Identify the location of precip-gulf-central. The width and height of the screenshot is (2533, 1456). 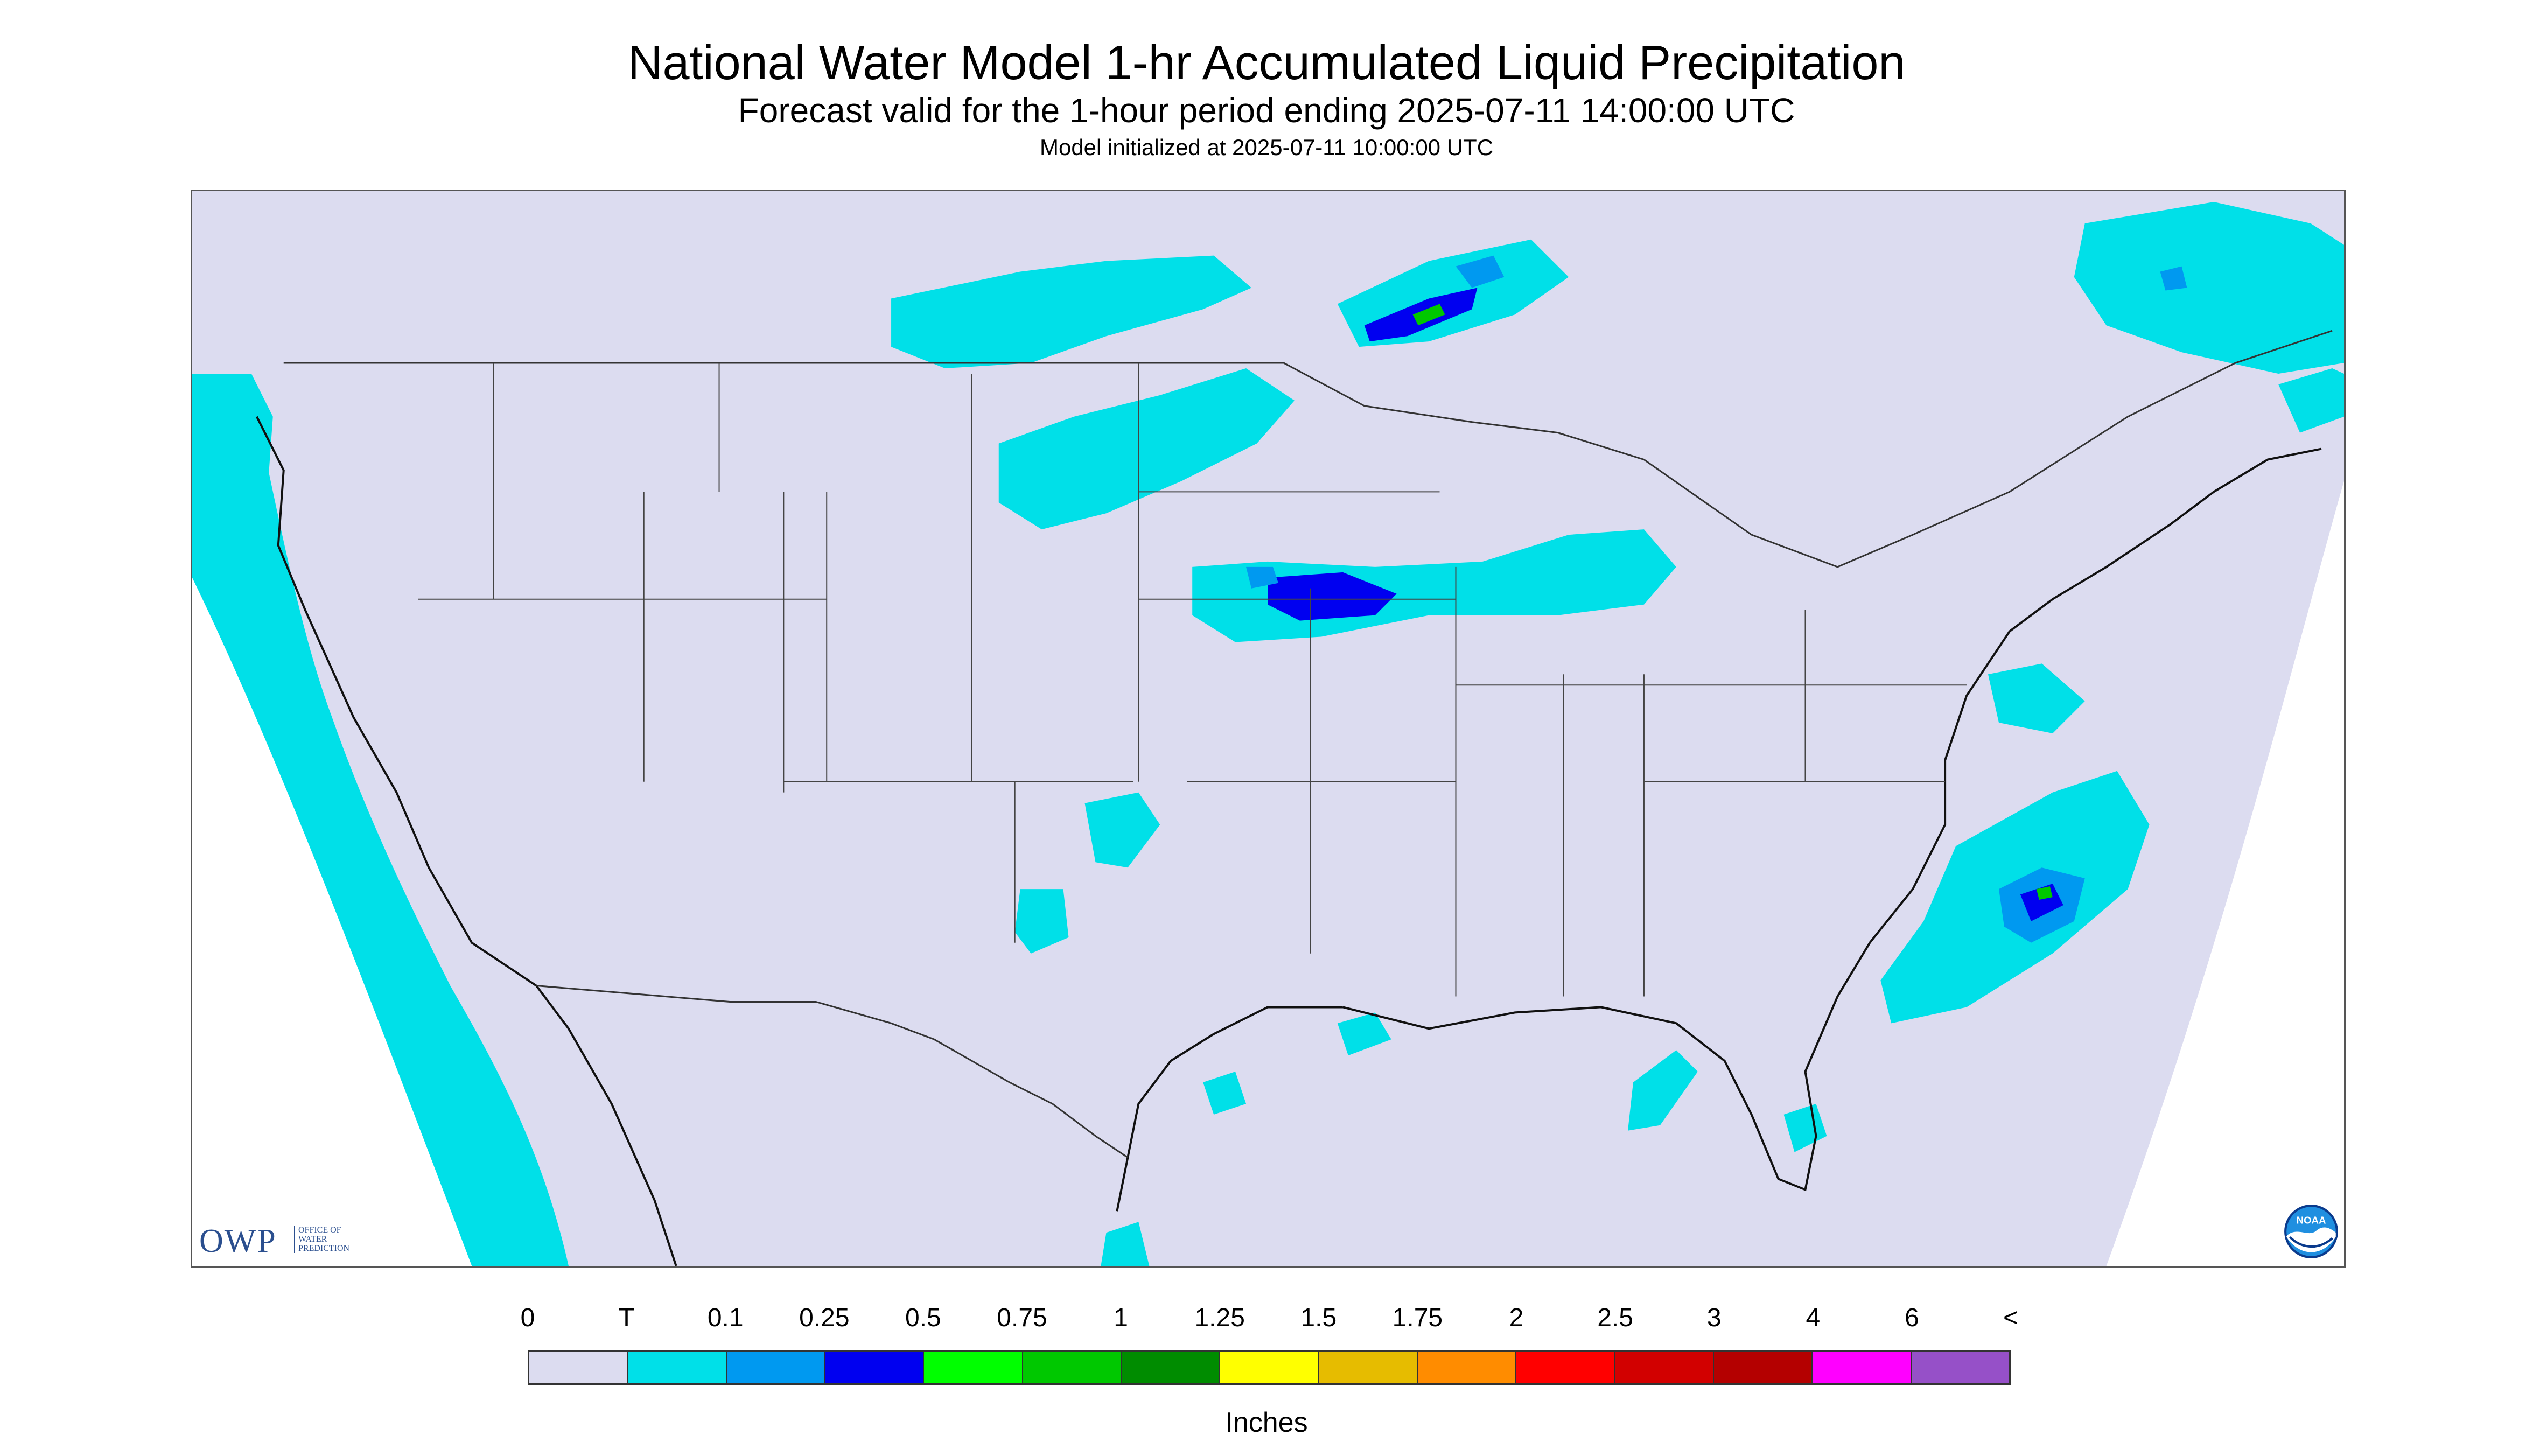
(1662, 1090).